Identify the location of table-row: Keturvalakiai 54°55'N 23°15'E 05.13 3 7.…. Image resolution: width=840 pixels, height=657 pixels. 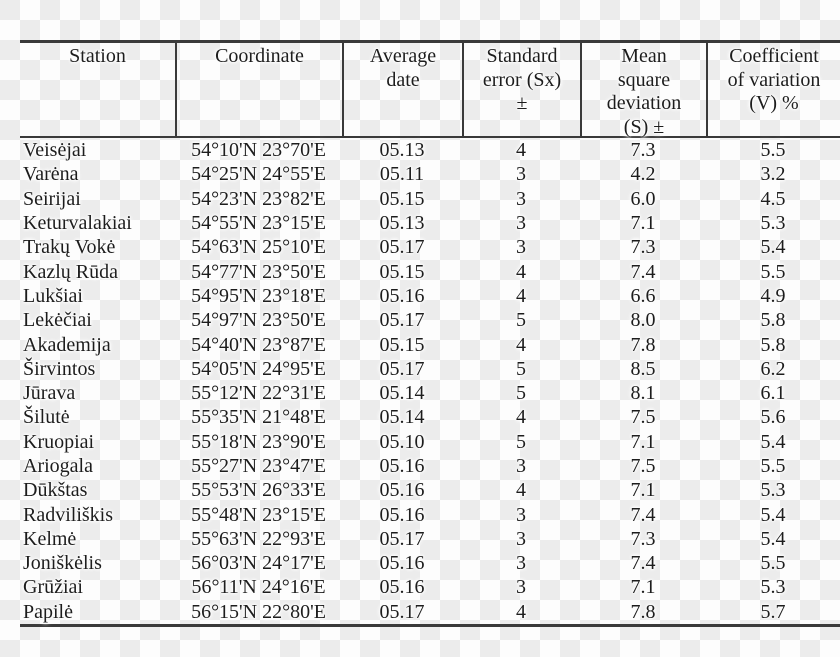
(430, 223).